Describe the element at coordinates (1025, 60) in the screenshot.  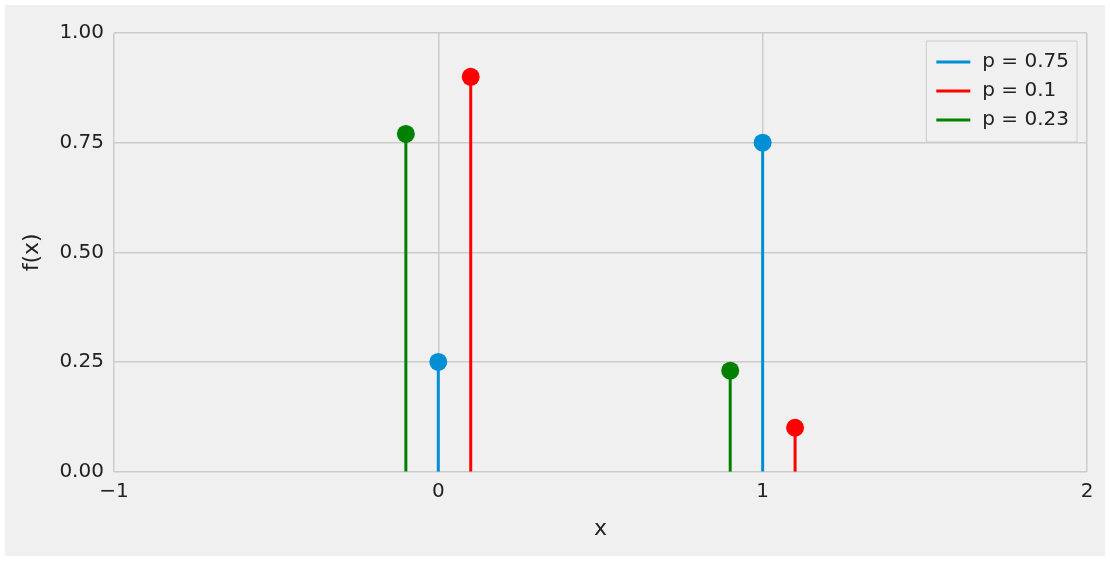
I see `legend-label: p = 0.75` at that location.